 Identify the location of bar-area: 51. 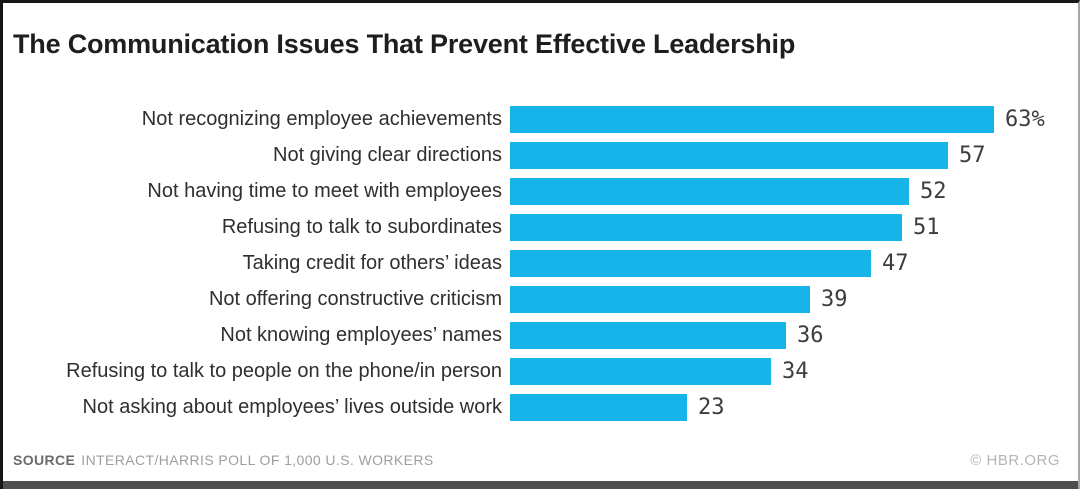
(794, 227).